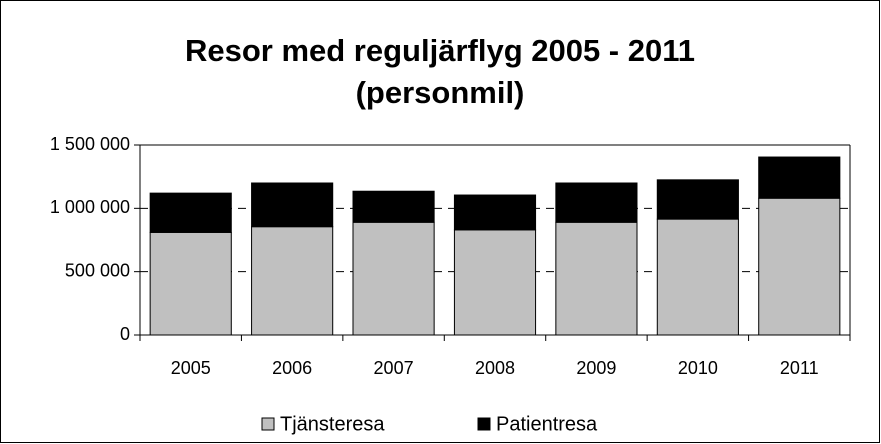 The height and width of the screenshot is (444, 881). Describe the element at coordinates (547, 424) in the screenshot. I see `legend-label: Patientresa` at that location.